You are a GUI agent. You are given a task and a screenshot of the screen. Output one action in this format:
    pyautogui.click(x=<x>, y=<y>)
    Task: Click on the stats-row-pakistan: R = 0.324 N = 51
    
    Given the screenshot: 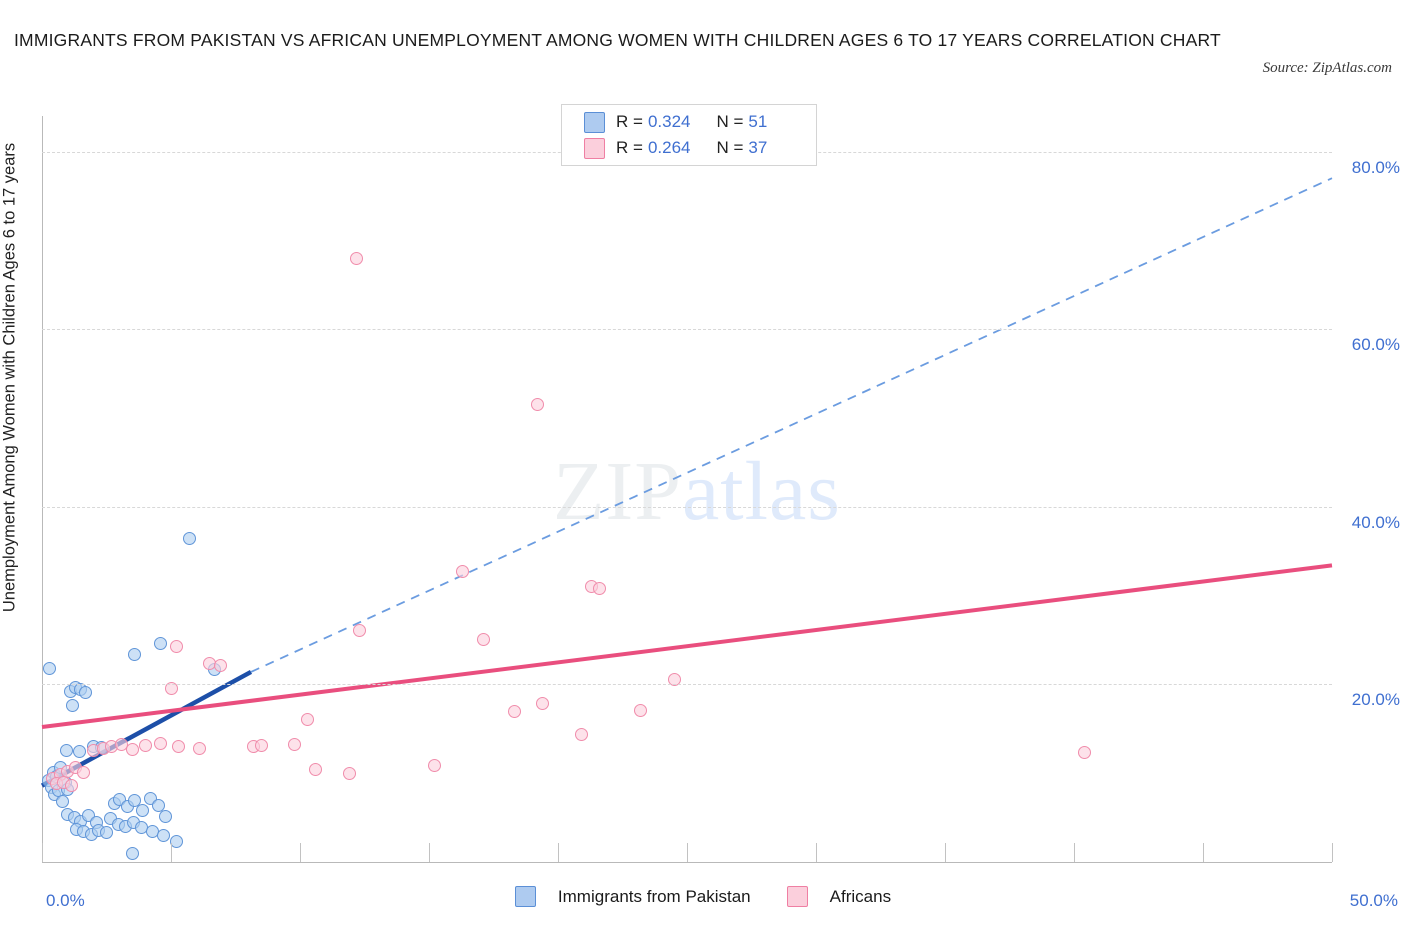 What is the action you would take?
    pyautogui.click(x=675, y=122)
    